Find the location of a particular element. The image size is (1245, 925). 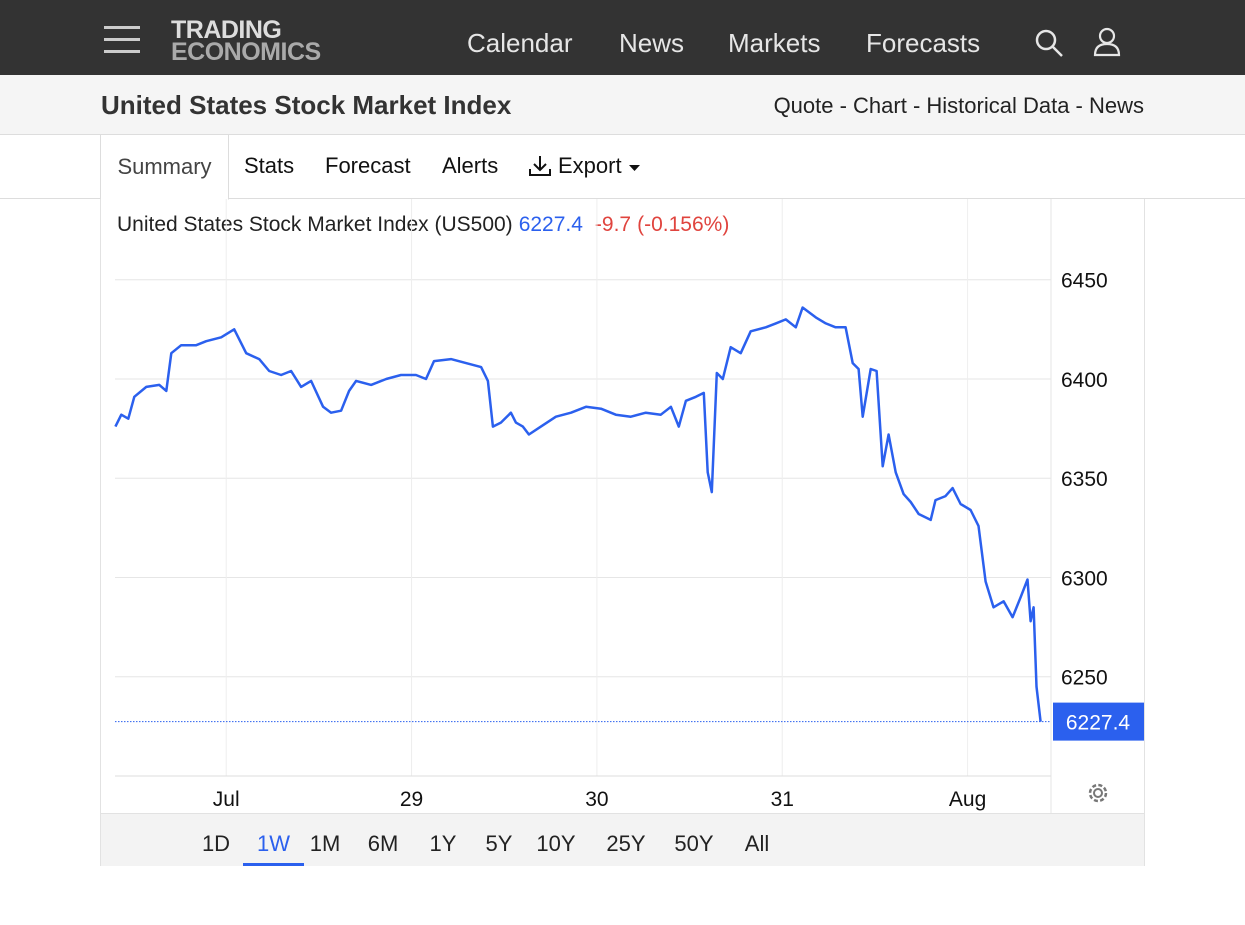

range-button: All is located at coordinates (757, 843).